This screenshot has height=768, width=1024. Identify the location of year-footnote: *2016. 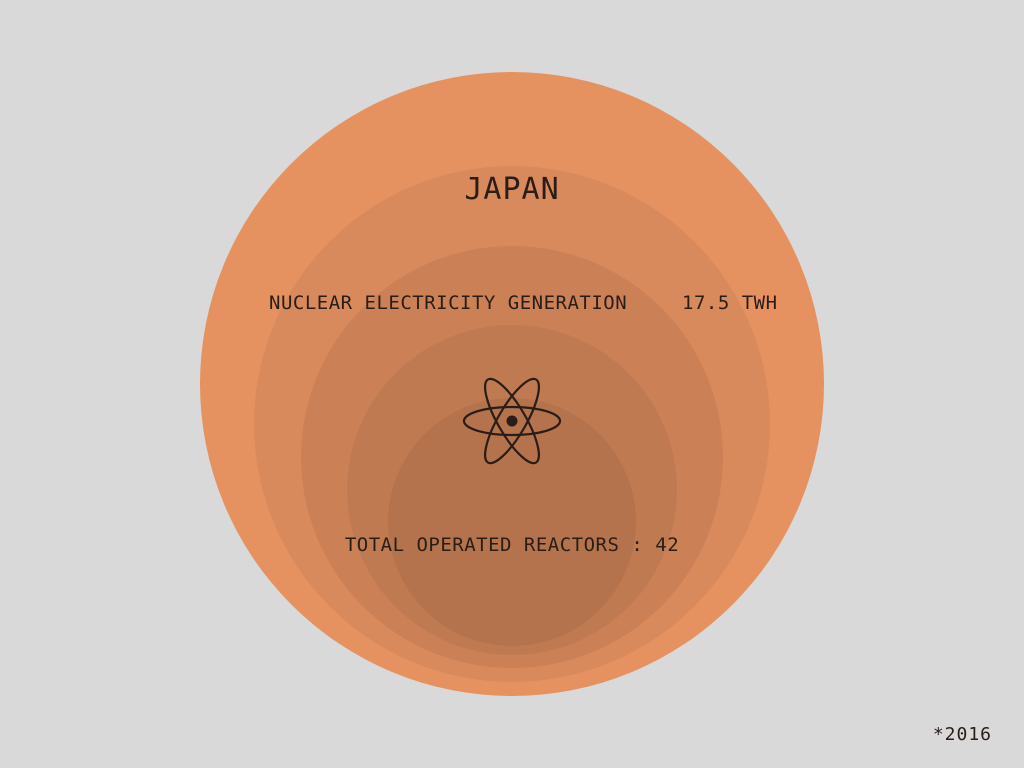
(962, 734).